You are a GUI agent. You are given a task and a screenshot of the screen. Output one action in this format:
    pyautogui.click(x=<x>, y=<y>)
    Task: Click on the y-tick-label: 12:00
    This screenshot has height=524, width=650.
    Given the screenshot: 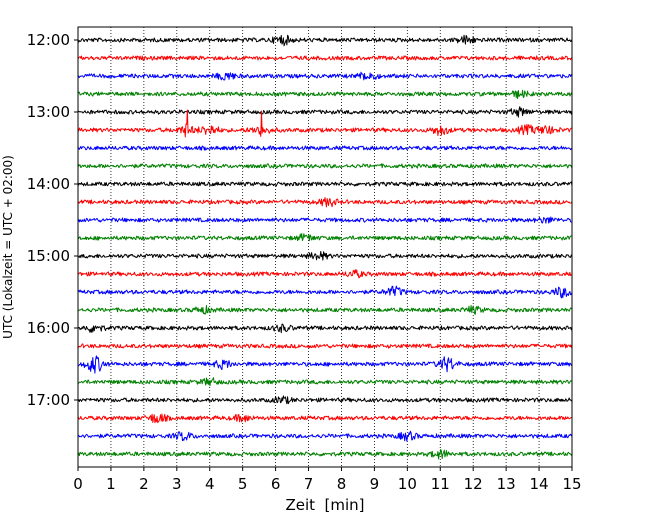 What is the action you would take?
    pyautogui.click(x=48, y=40)
    